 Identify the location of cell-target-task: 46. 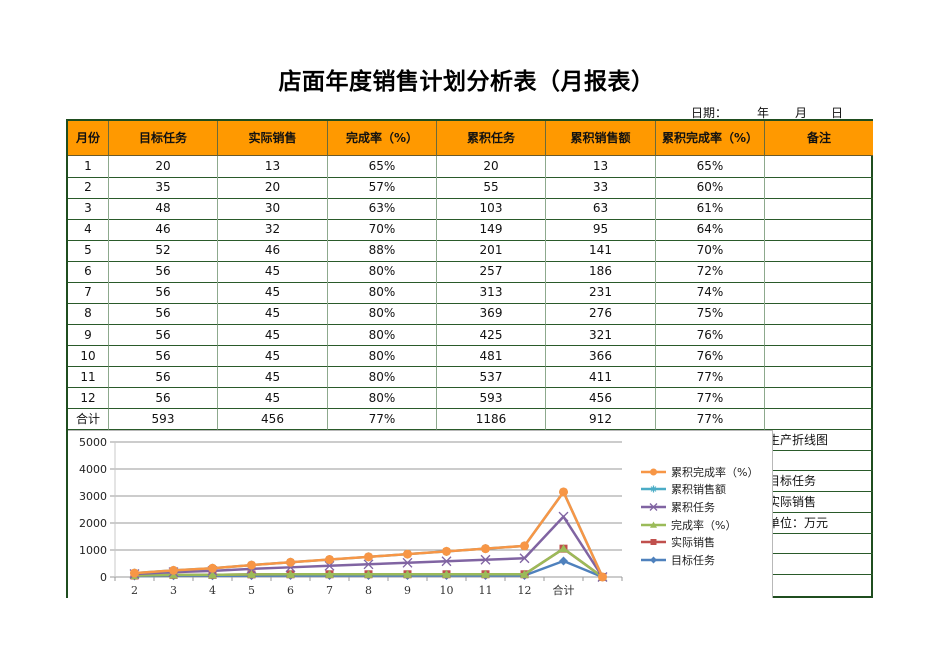
(163, 230).